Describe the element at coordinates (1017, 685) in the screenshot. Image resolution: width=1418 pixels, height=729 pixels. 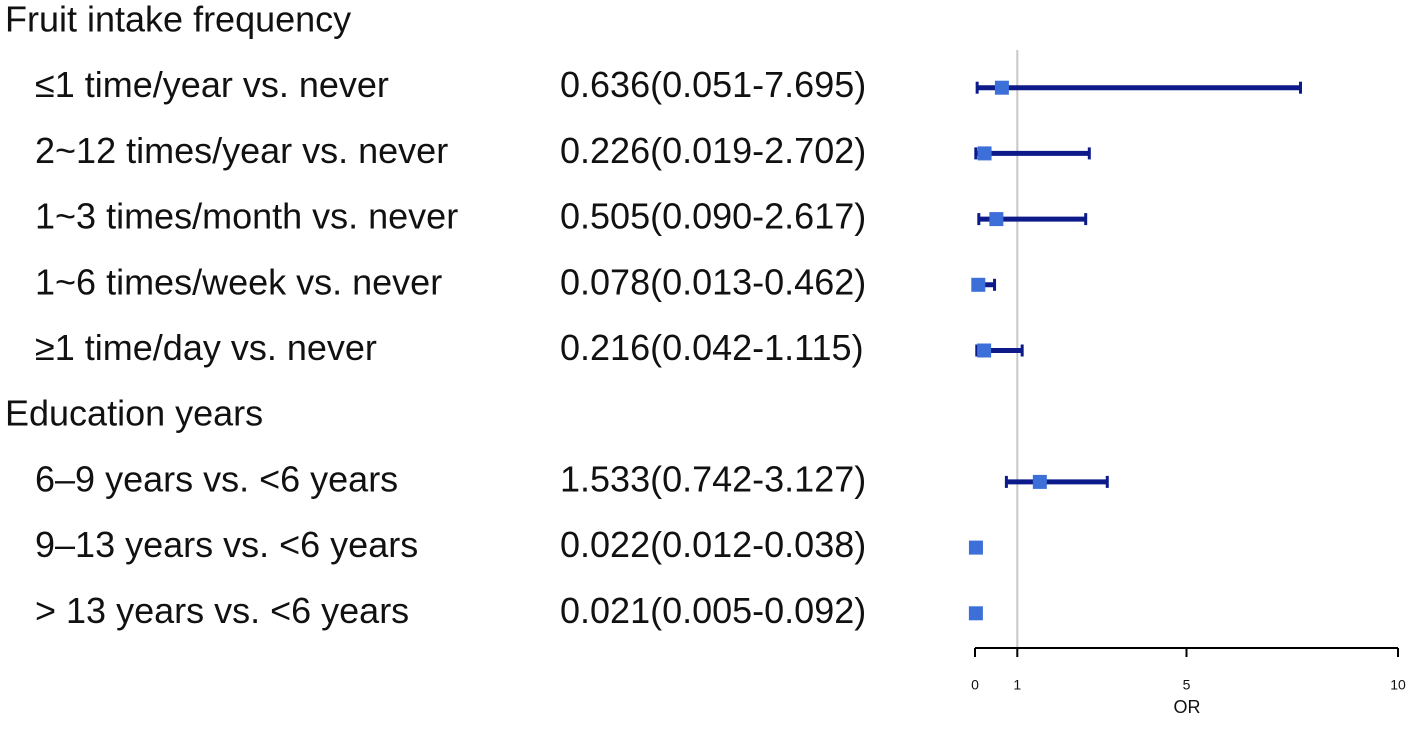
I see `x-tick-label: 1` at that location.